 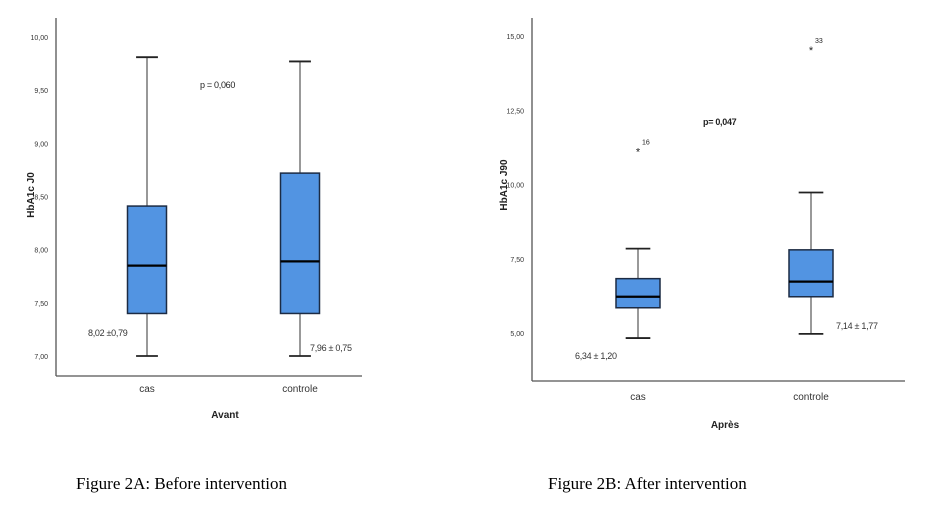 What do you see at coordinates (331, 348) in the screenshot?
I see `mean-sd-annotation: 7,96 ± 0,75` at bounding box center [331, 348].